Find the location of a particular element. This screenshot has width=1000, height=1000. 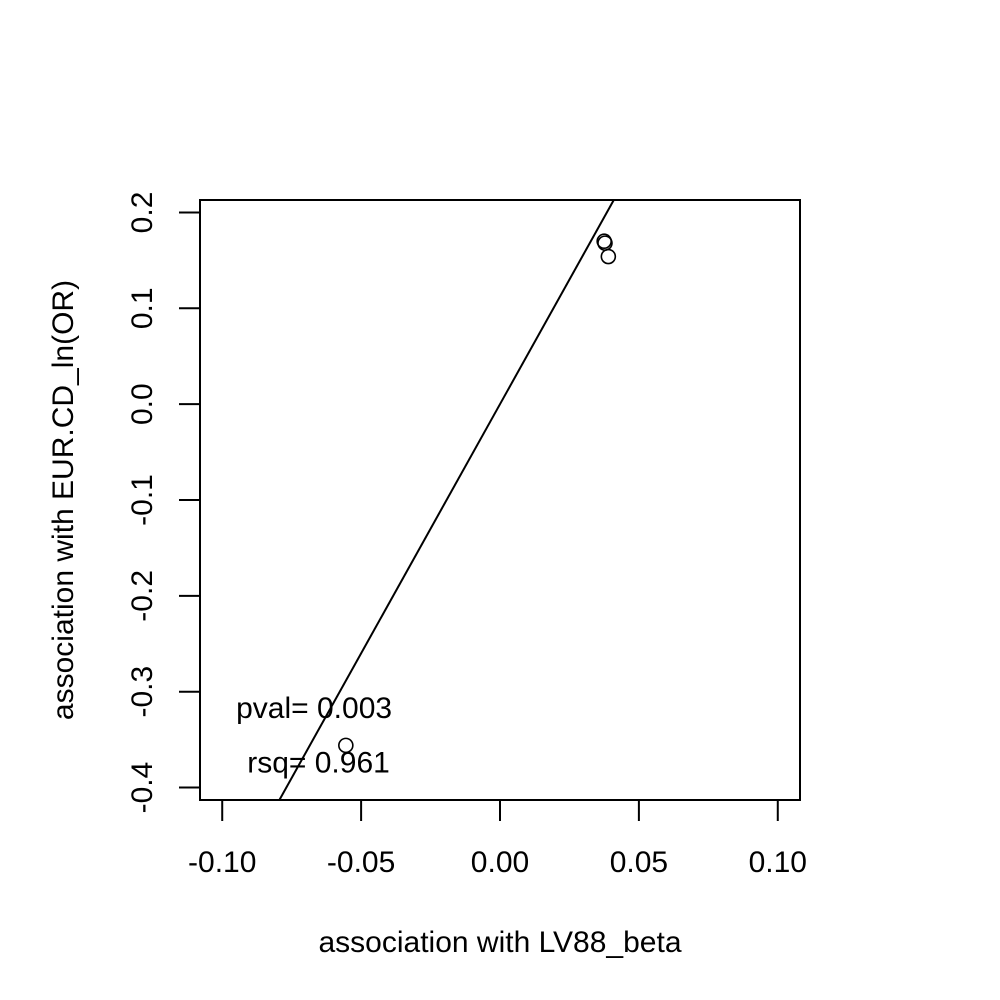

y-axis-title: association with EUR.CD_ln(OR) is located at coordinates (63, 500).